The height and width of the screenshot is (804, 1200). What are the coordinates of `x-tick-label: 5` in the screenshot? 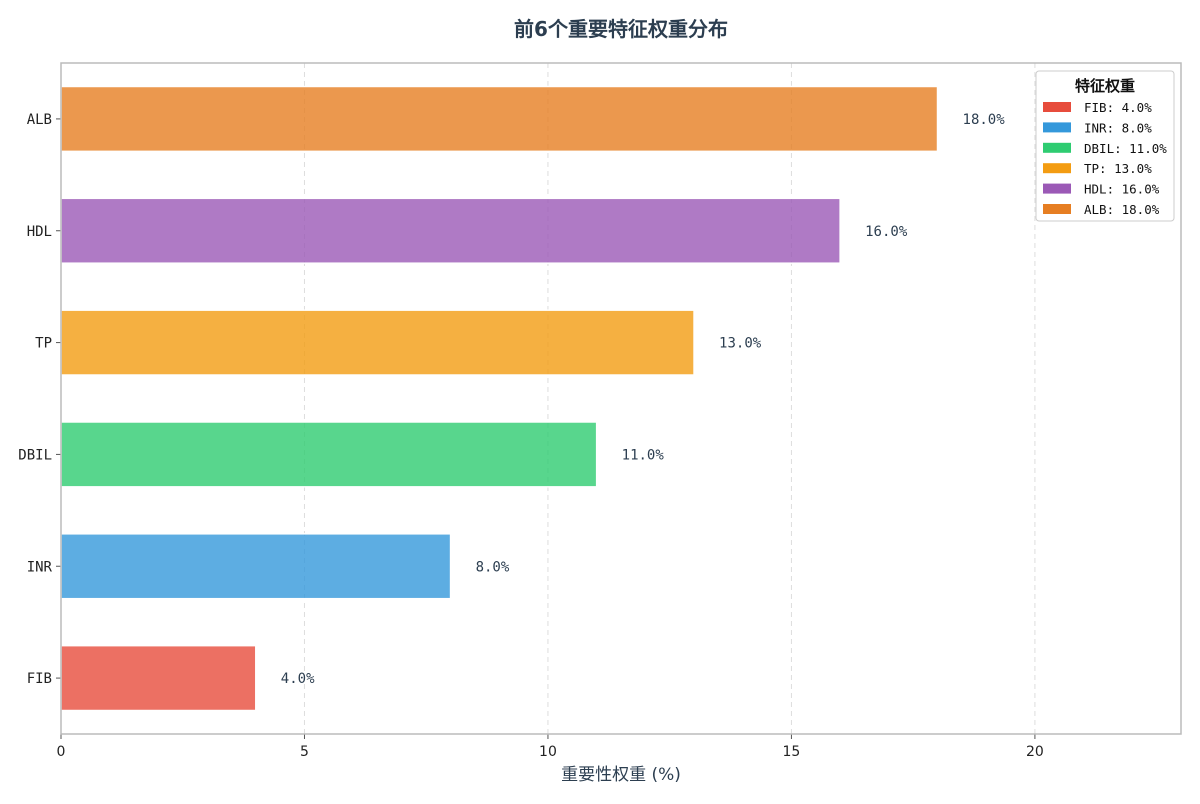 It's located at (304, 752).